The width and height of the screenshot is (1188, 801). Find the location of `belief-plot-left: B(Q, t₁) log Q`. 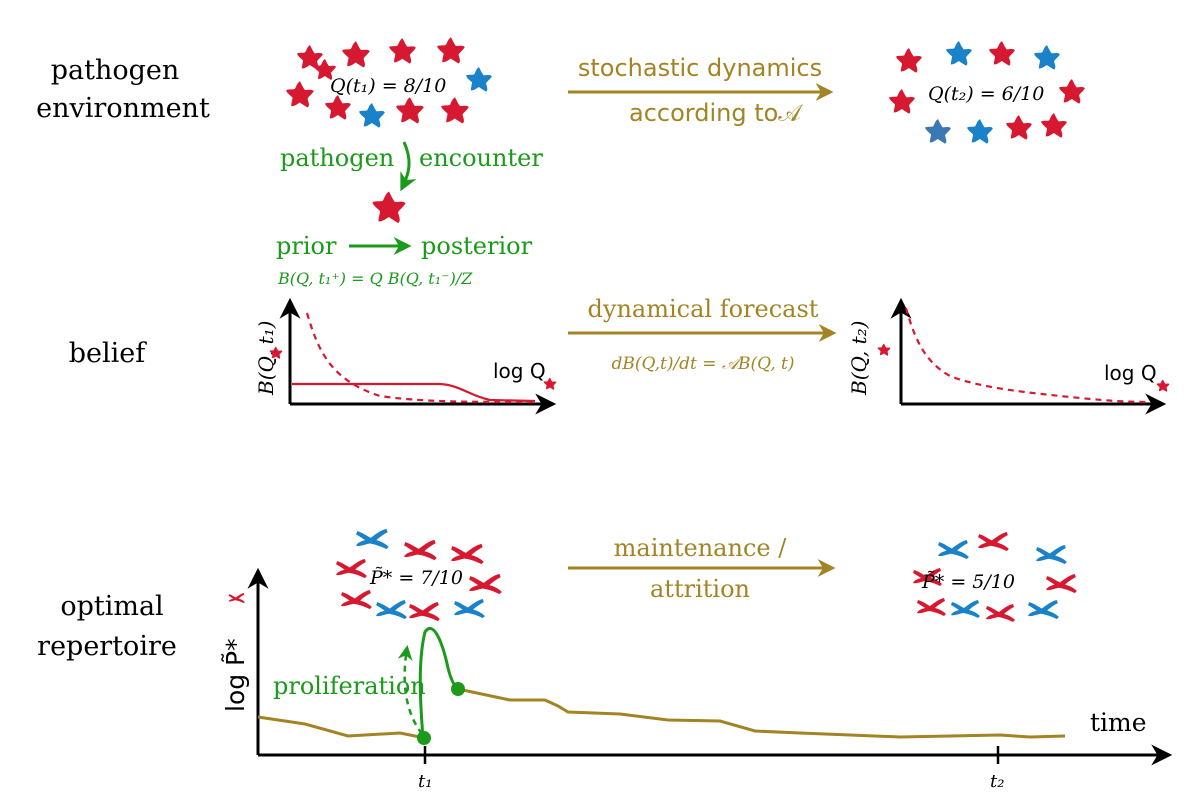

belief-plot-left: B(Q, t₁) log Q is located at coordinates (405, 356).